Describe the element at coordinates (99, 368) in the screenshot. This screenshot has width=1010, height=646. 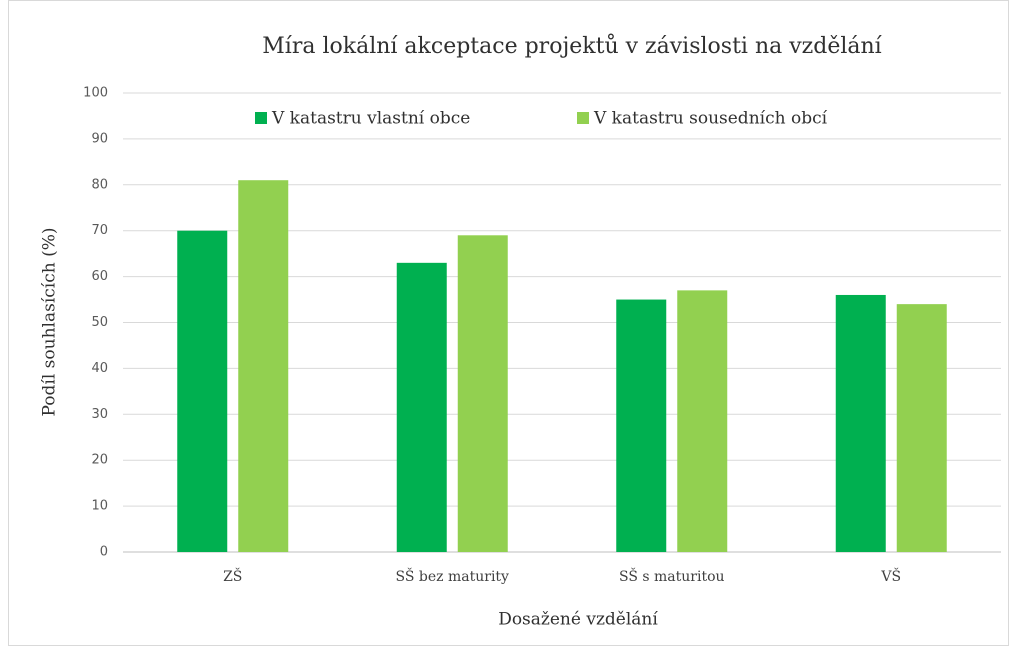
I see `y-tick-label: 40` at that location.